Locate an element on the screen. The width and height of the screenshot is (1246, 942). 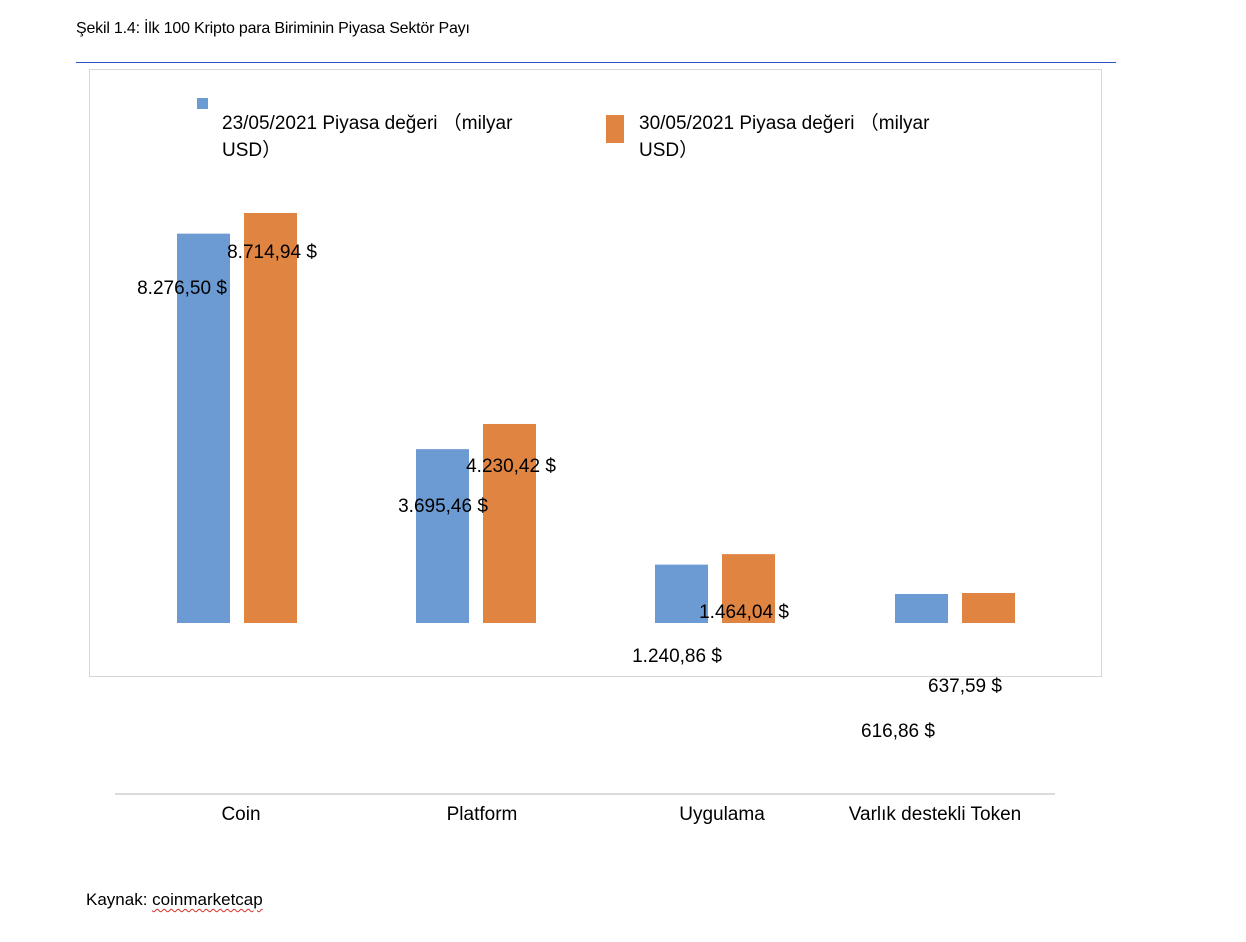
data-label-series2-2: 1.464,04 $ is located at coordinates (744, 612).